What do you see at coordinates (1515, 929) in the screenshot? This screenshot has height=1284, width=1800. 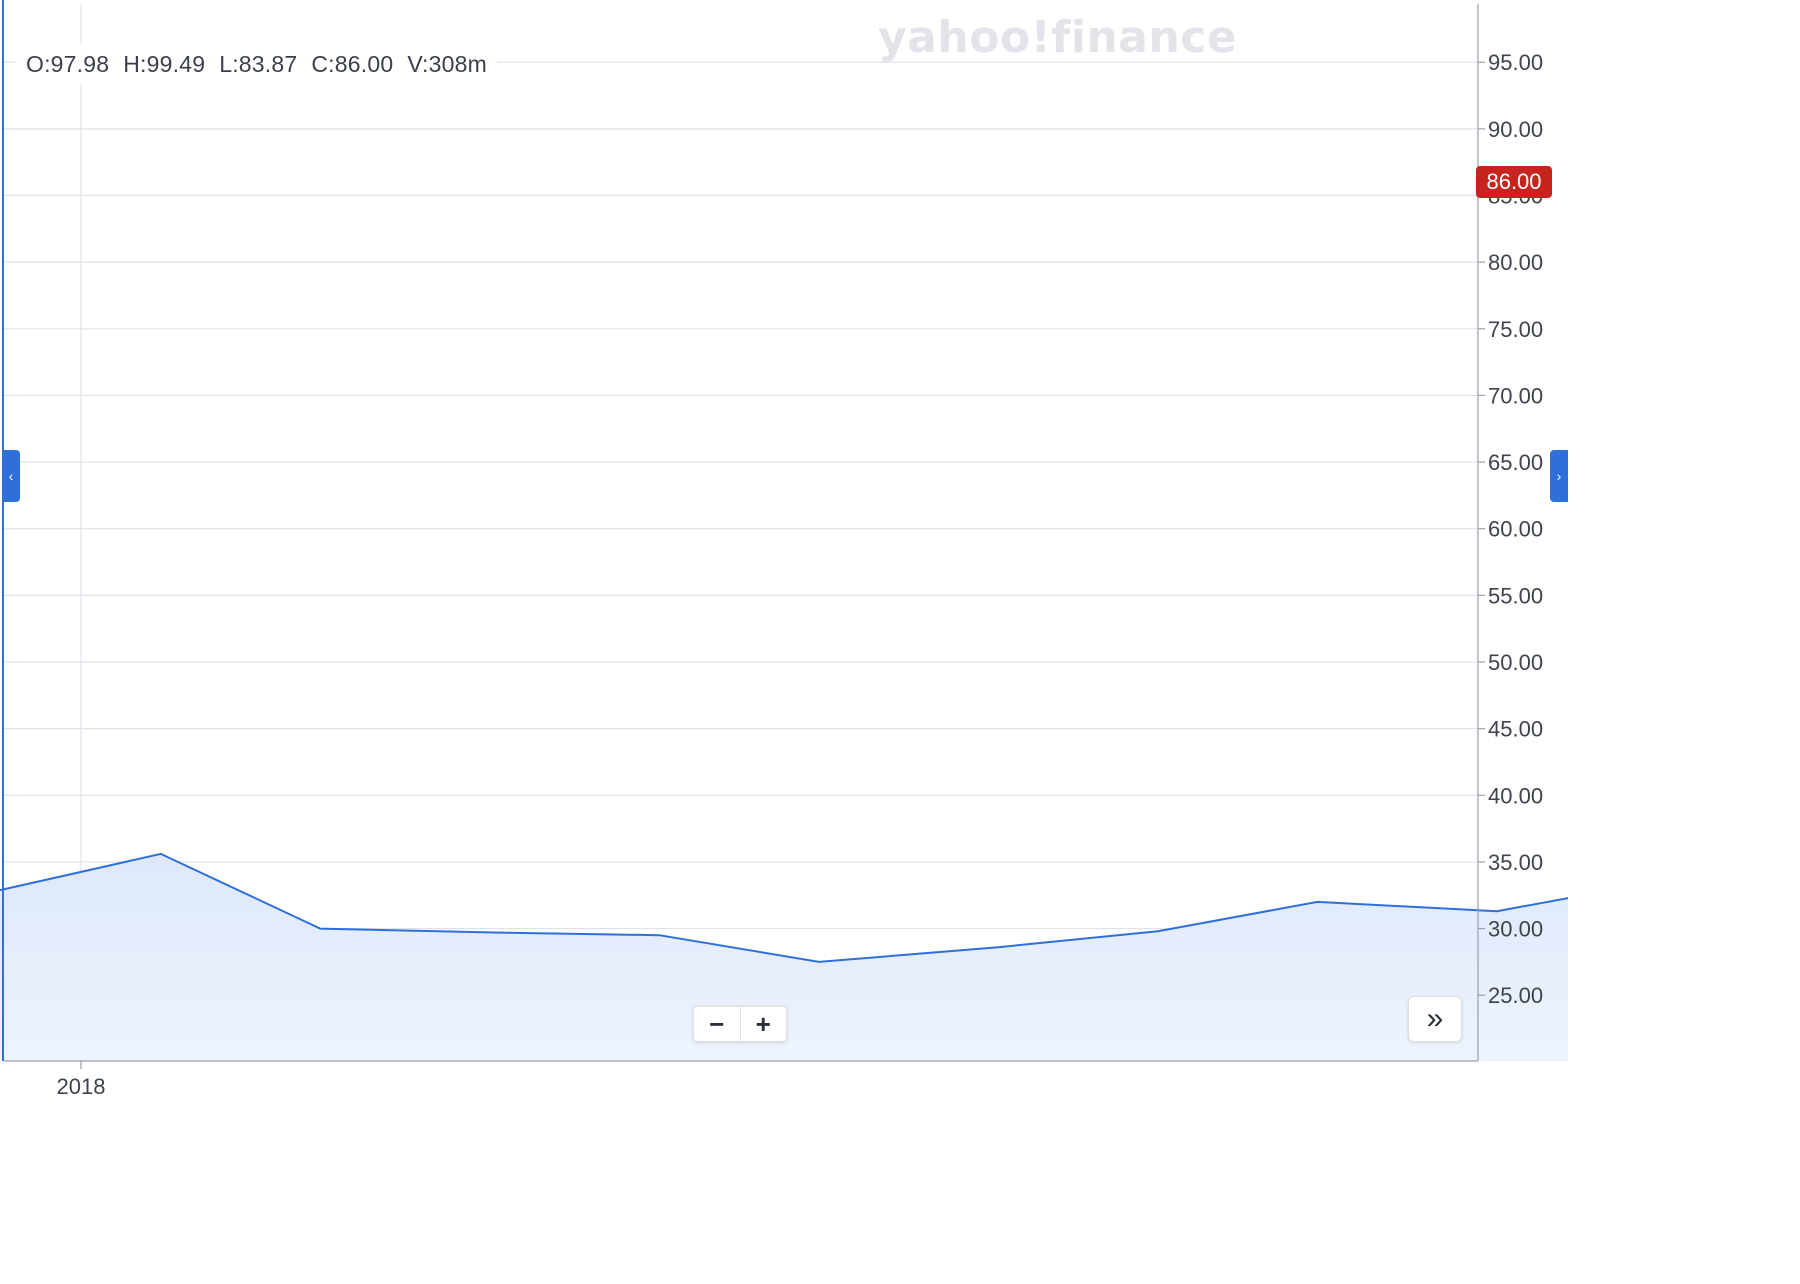 I see `y-tick-label: 30.00` at bounding box center [1515, 929].